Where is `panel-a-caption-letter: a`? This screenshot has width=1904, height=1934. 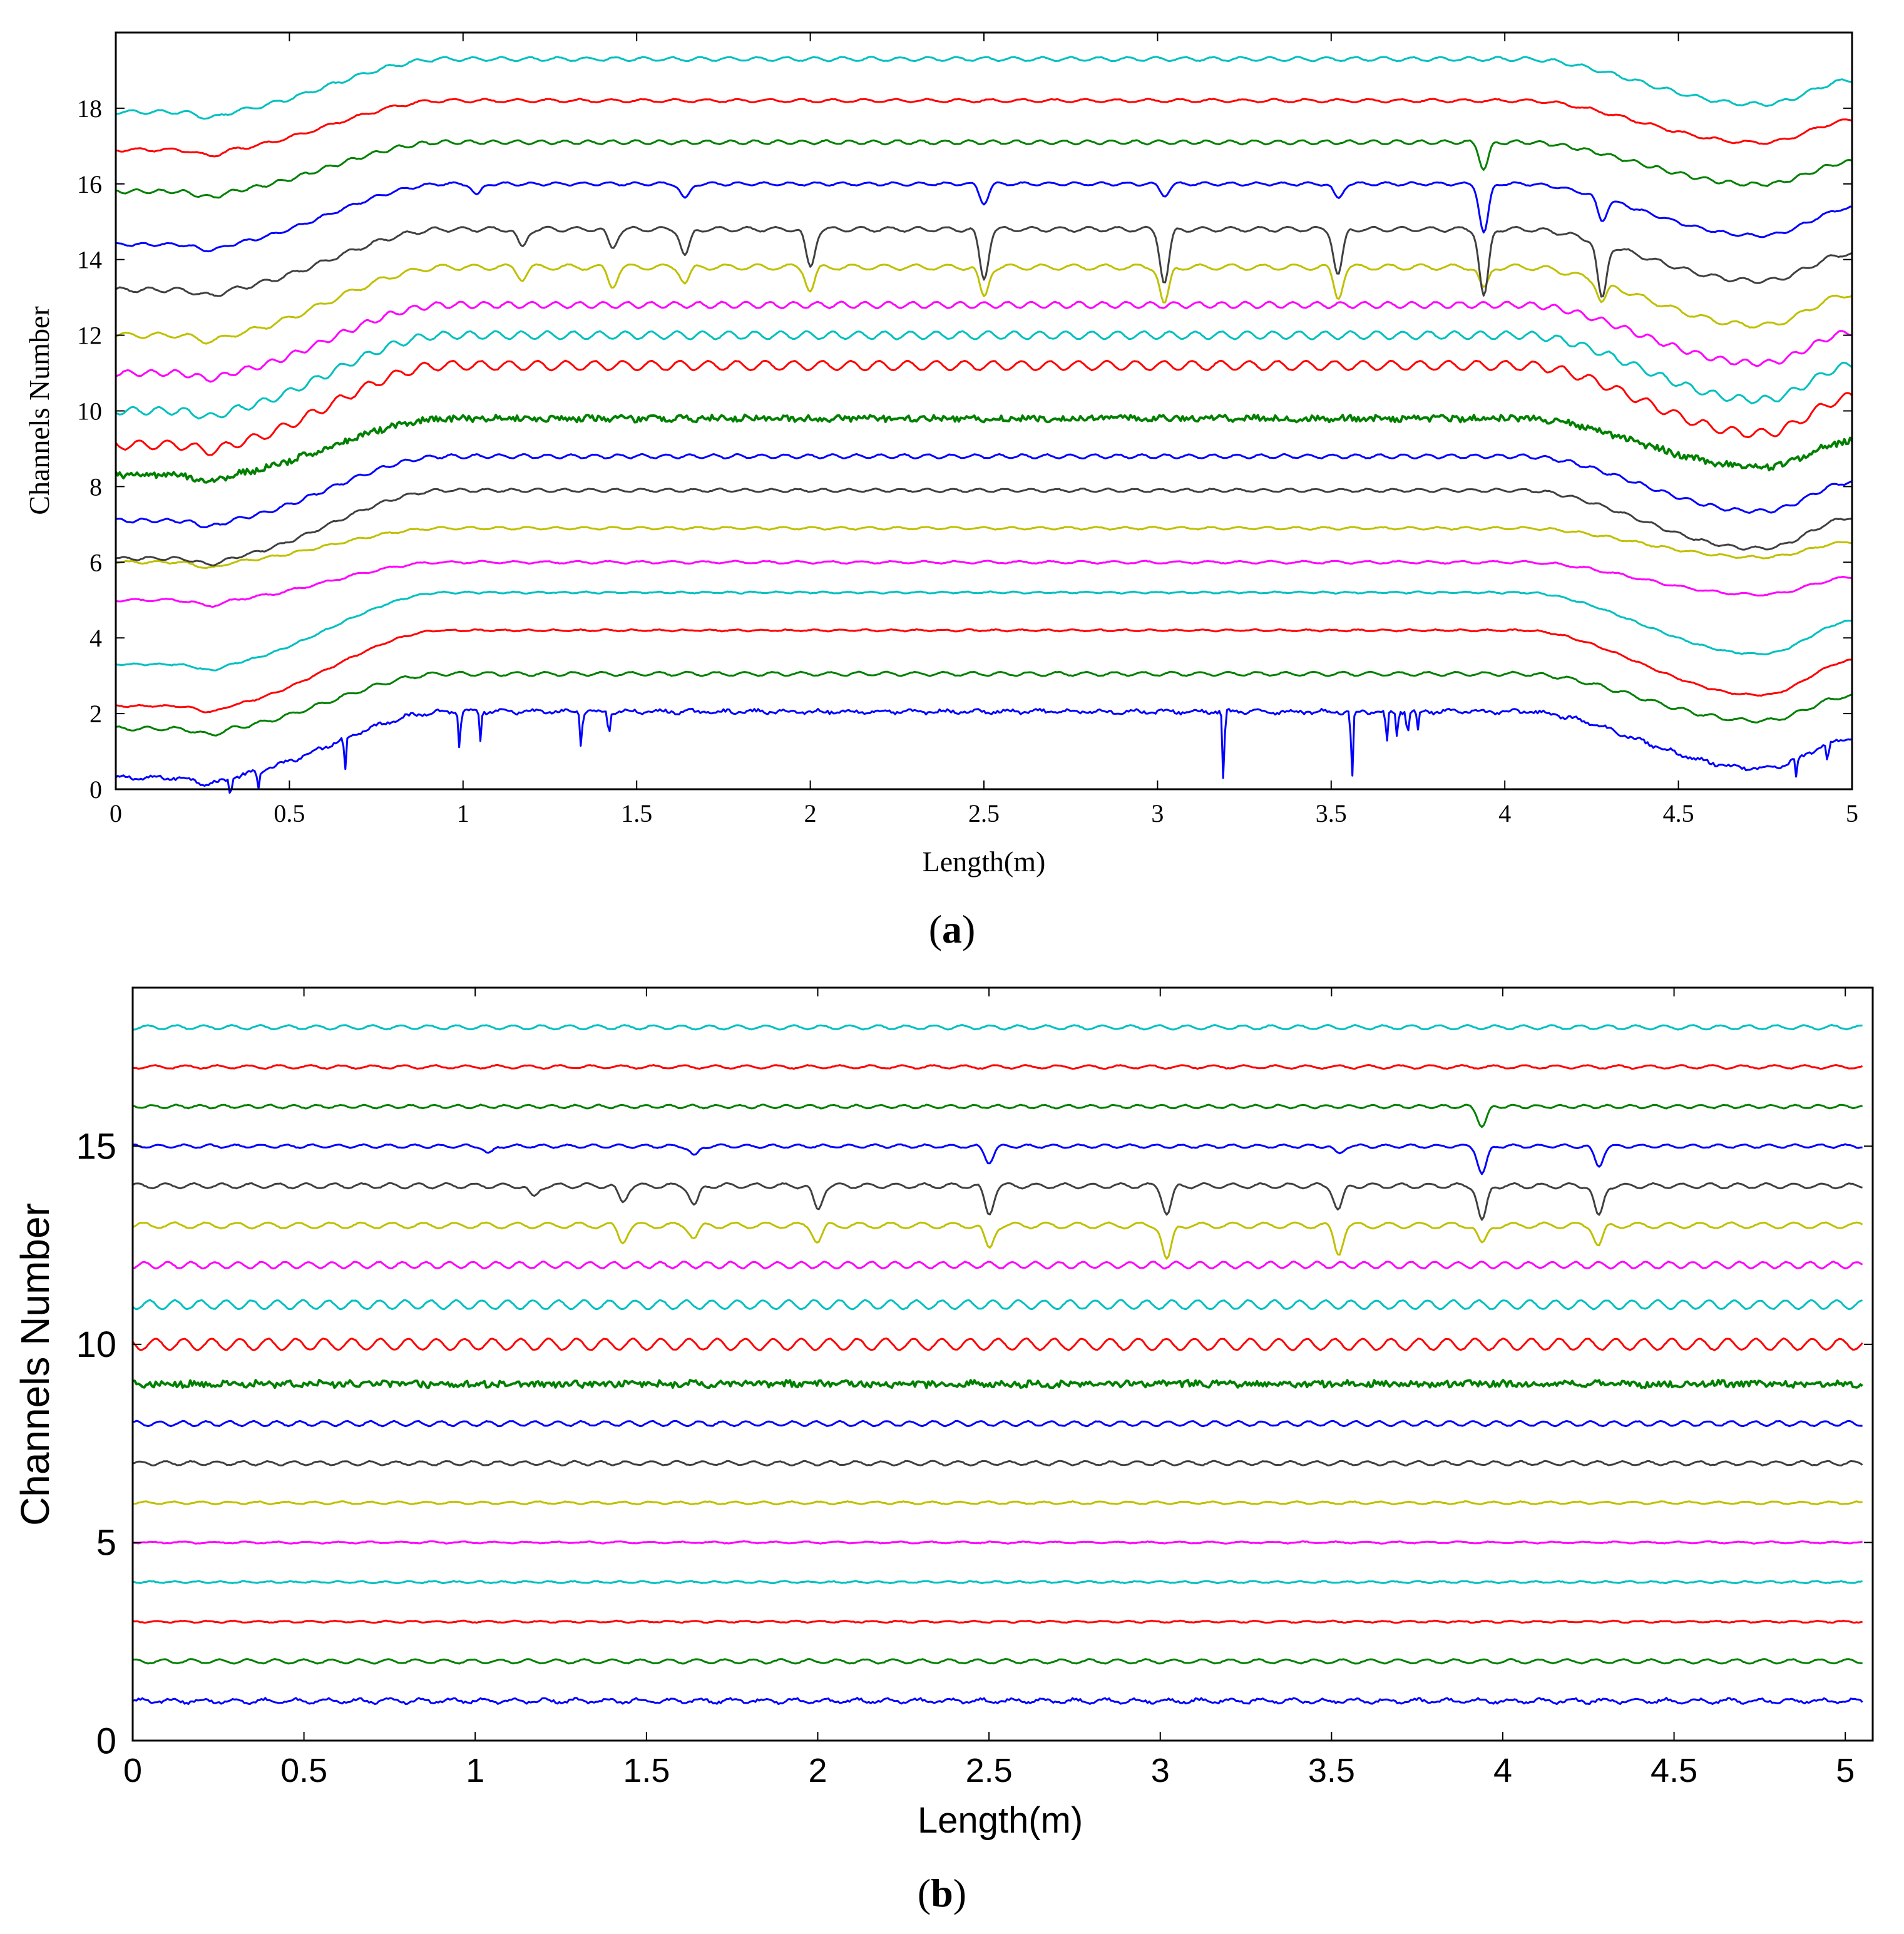
panel-a-caption-letter: a is located at coordinates (952, 929).